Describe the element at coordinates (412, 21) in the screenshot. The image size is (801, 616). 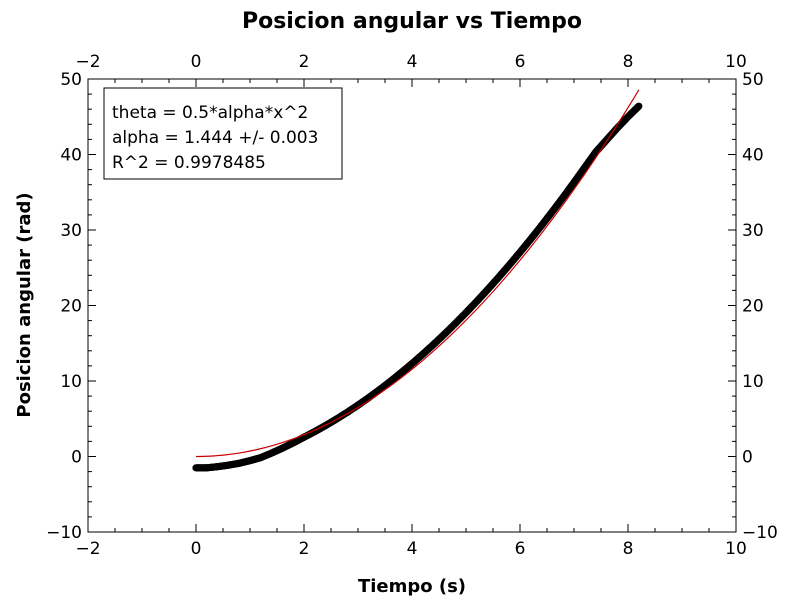
I see `chart-title: Posicion angular vs Tiempo` at that location.